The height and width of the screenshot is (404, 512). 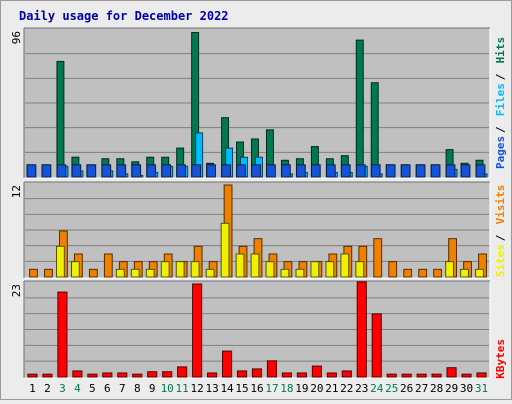 I want to click on x-tick-day-10: 10, so click(x=167, y=388).